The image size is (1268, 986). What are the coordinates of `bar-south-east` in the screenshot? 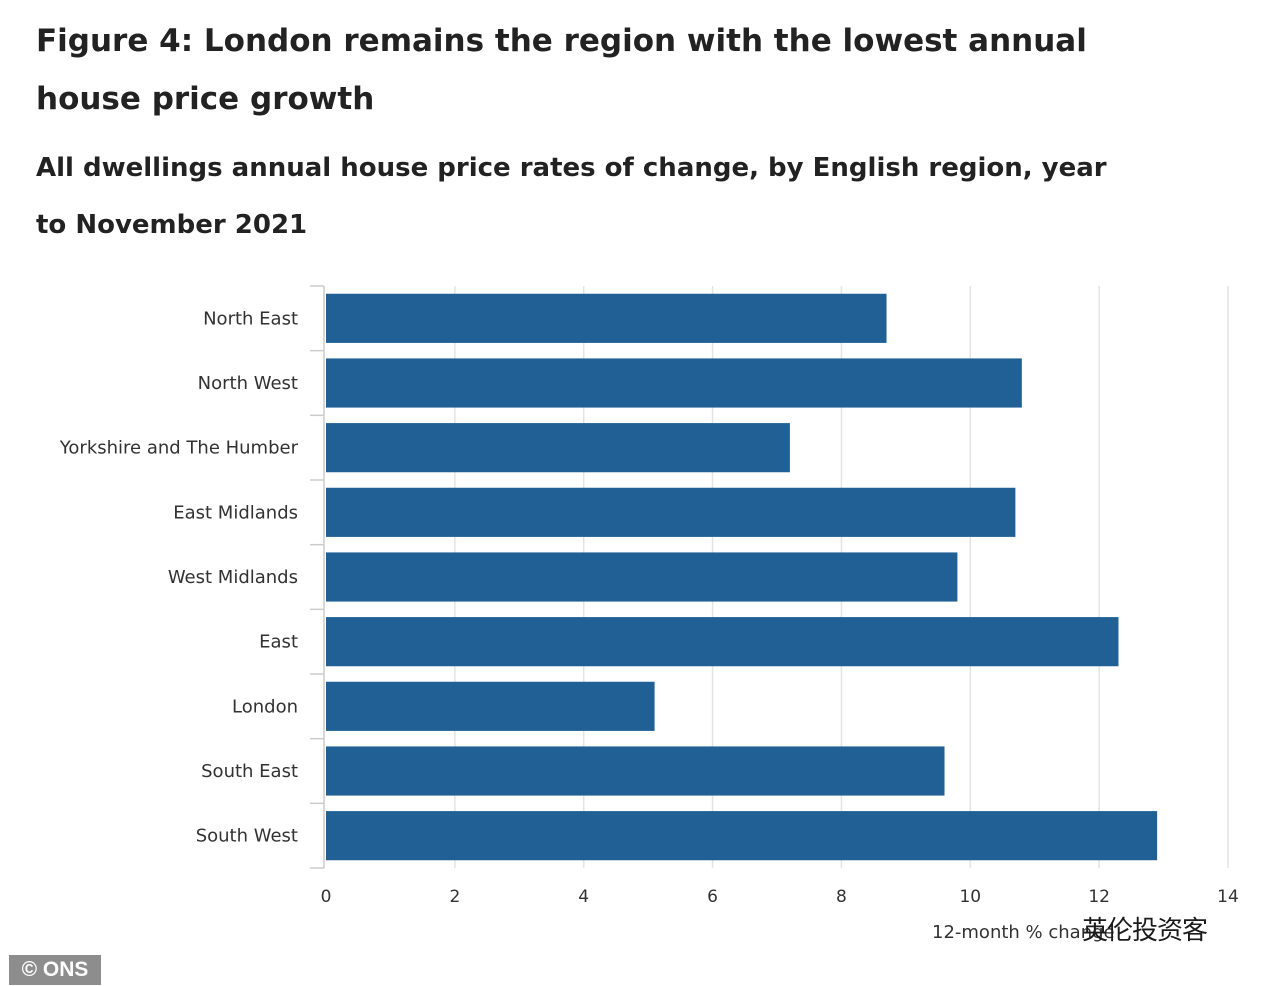 It's located at (635, 771).